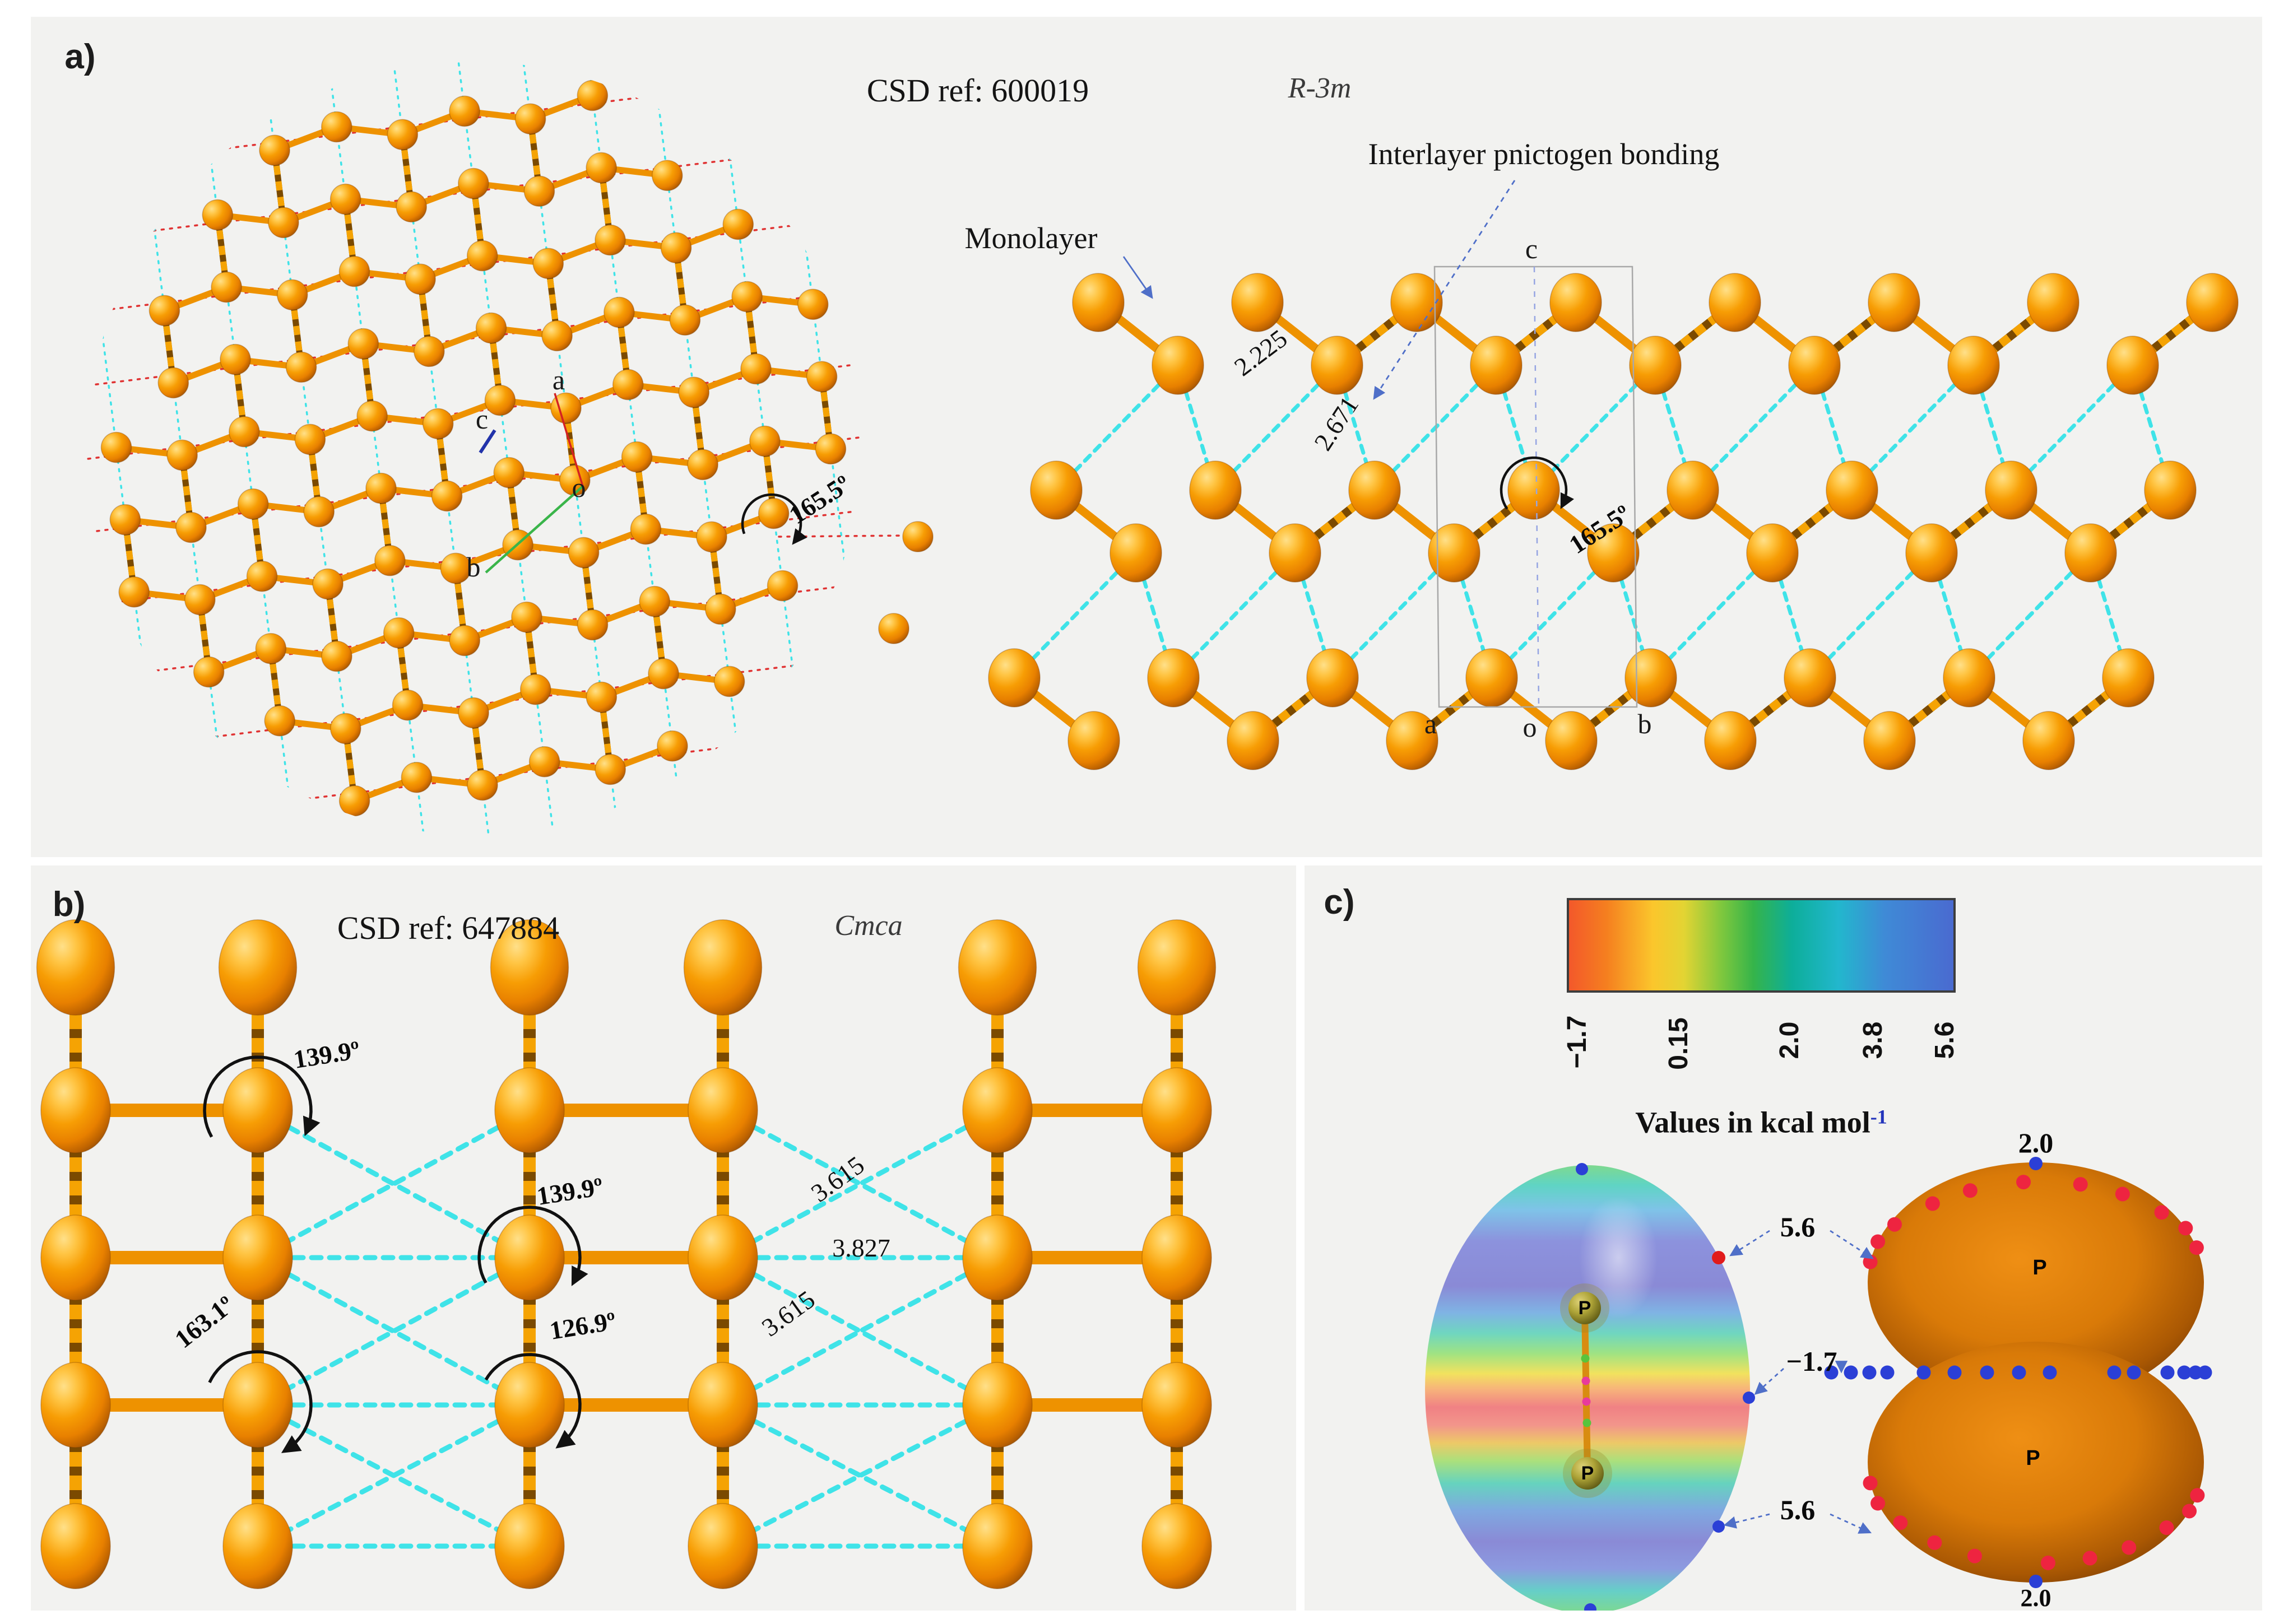  Describe the element at coordinates (80, 57) in the screenshot. I see `panel-a-letter: a)` at that location.